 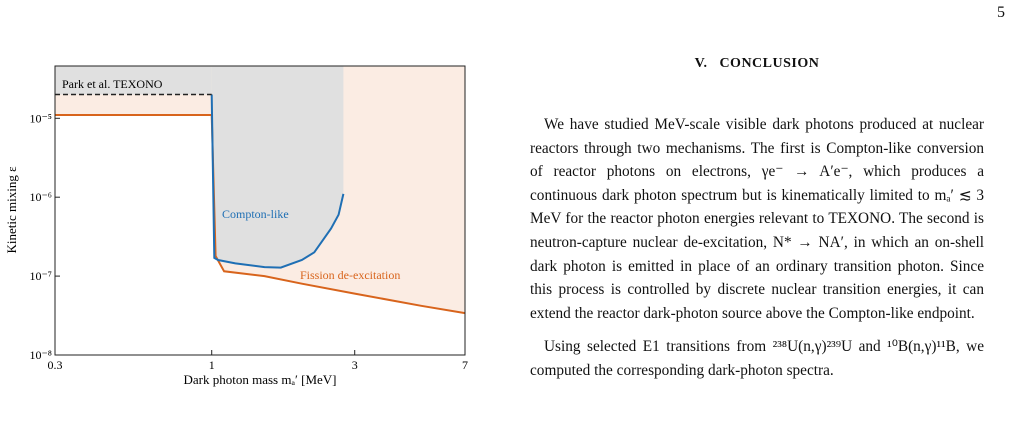 What do you see at coordinates (55, 365) in the screenshot?
I see `x-tick-label: 0.3` at bounding box center [55, 365].